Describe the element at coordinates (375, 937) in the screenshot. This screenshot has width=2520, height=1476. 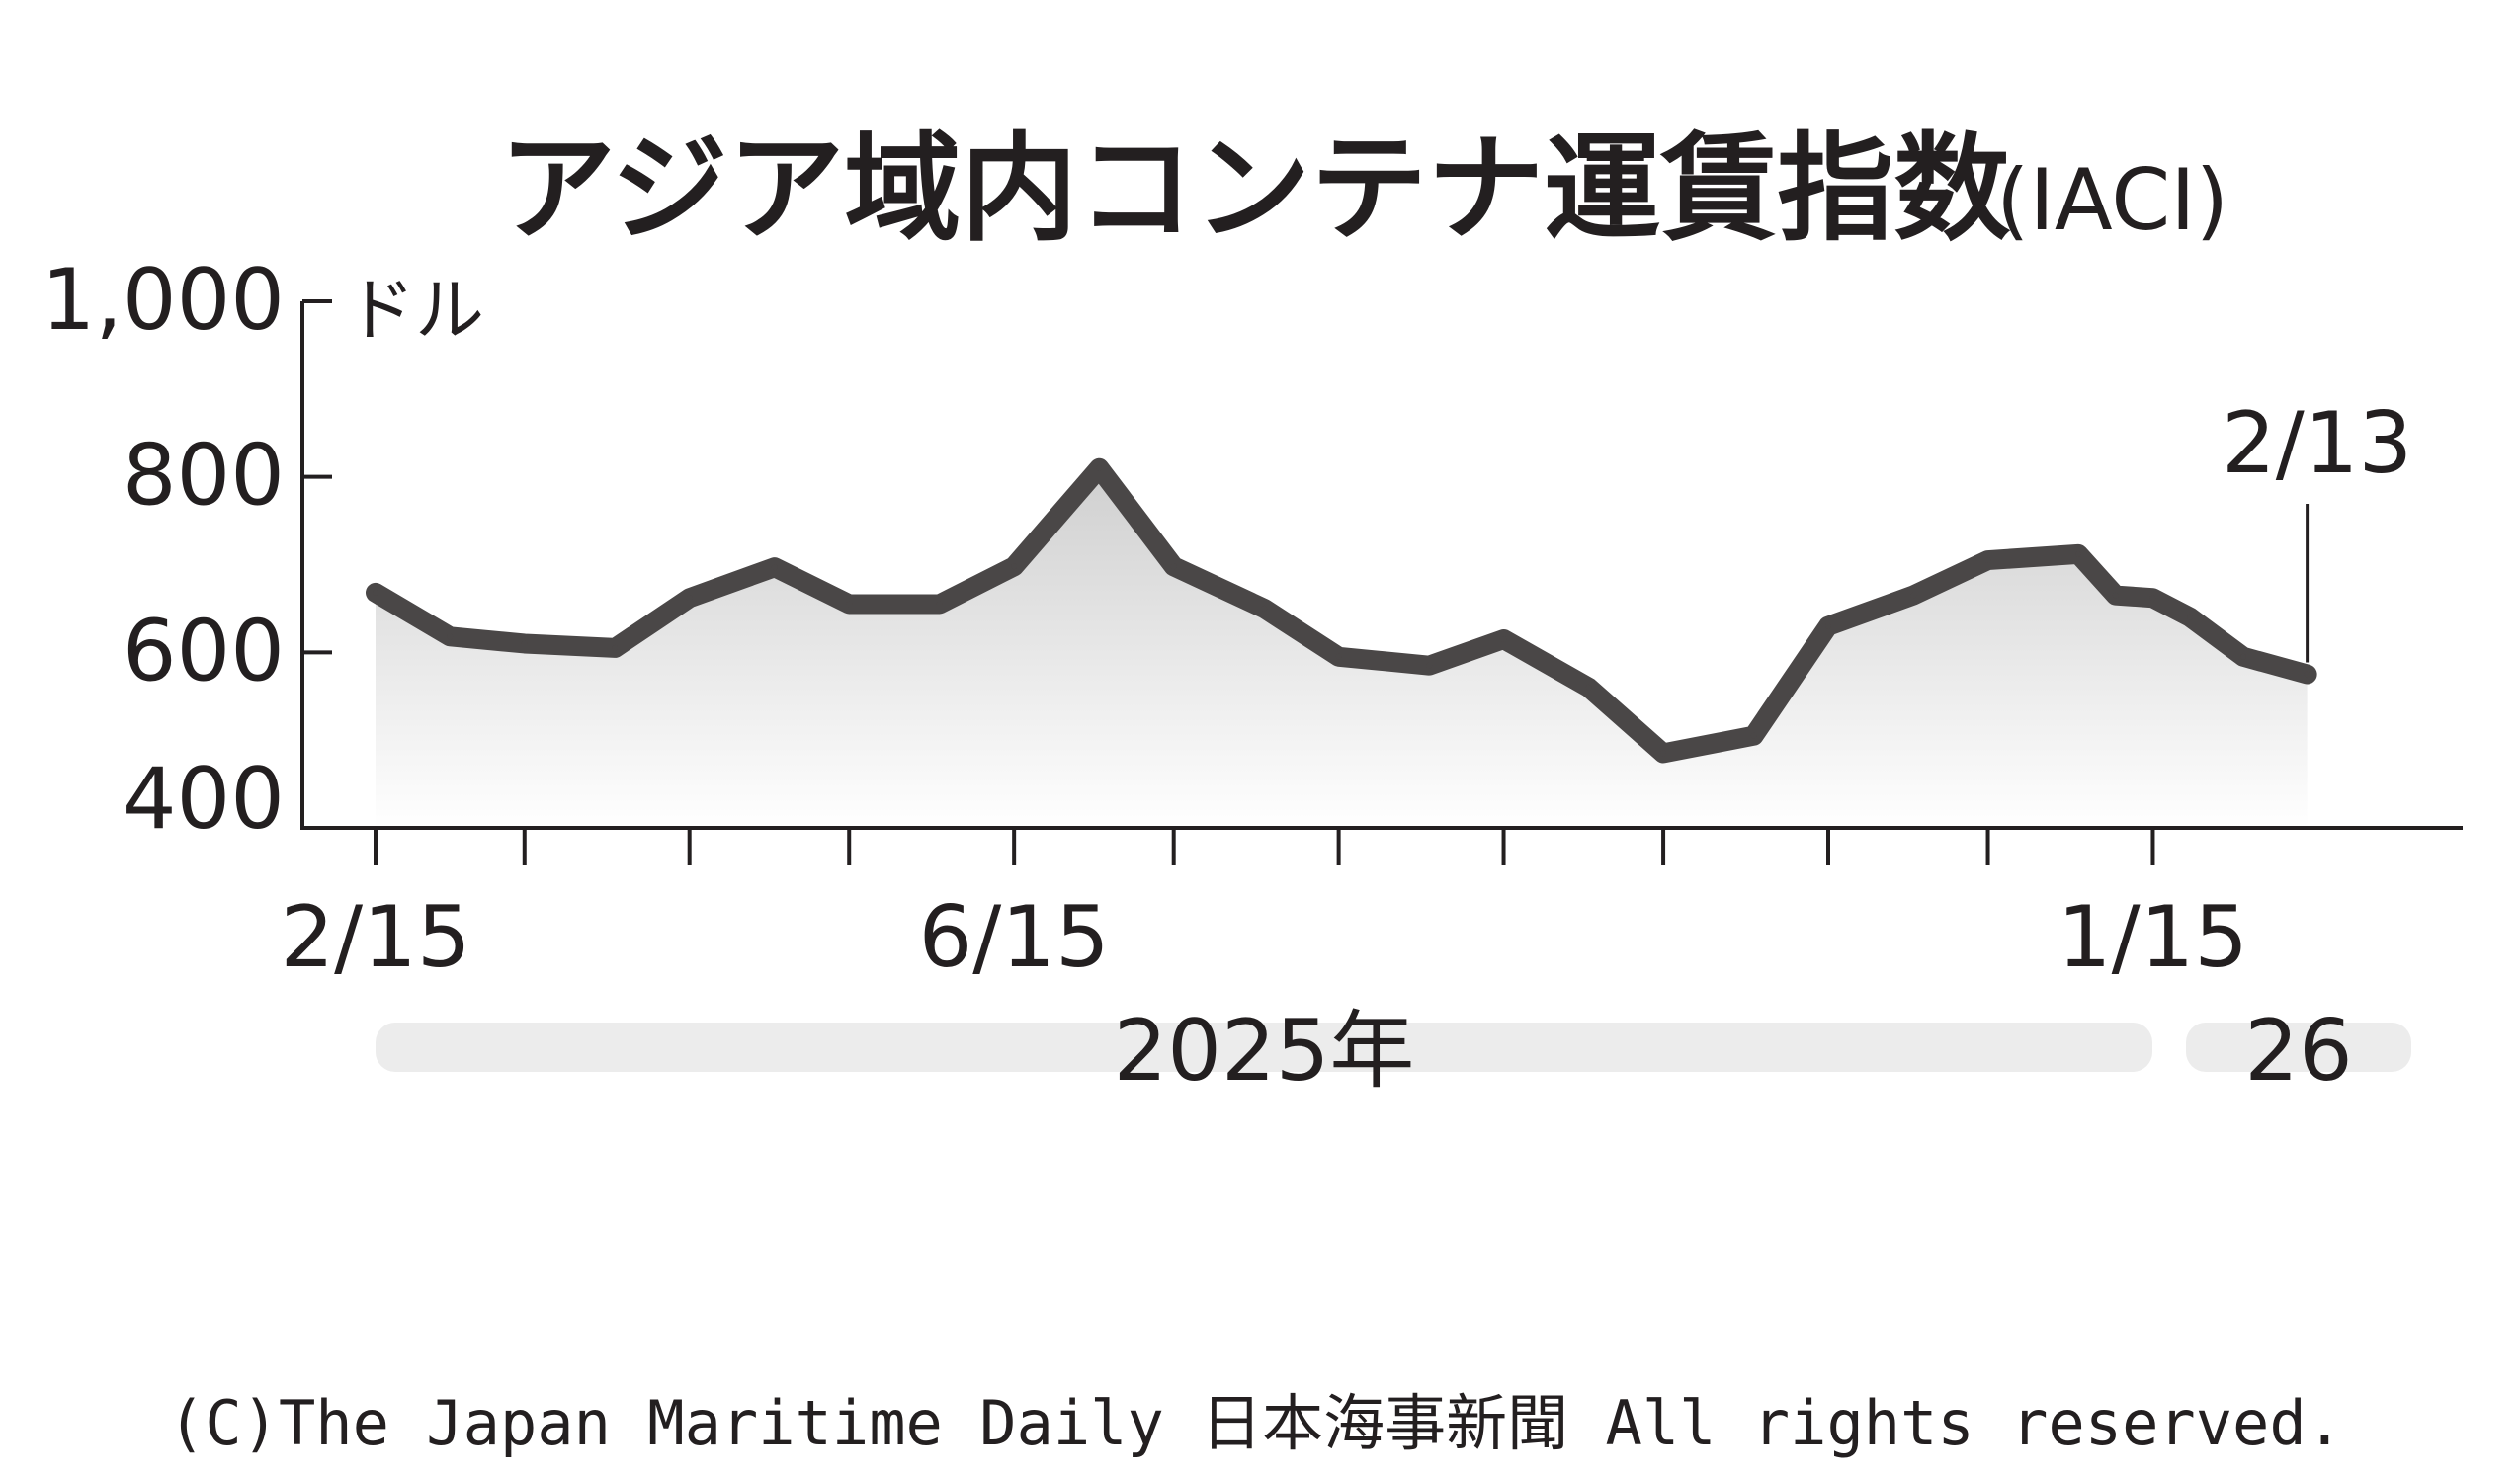
I see `x-tick-label: 2/15` at that location.